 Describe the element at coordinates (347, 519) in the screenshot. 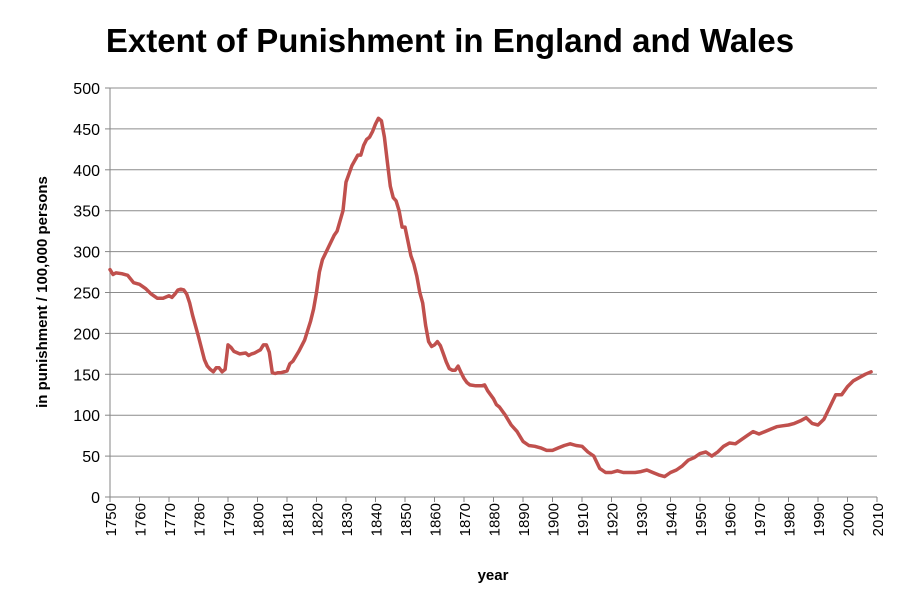

I see `x-tick-label: 1830` at that location.